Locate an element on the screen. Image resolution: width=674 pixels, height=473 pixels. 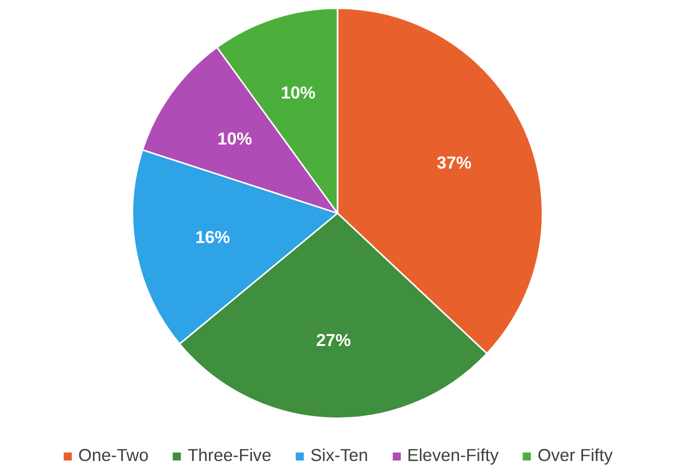
legend-label: Over Fifty is located at coordinates (575, 455).